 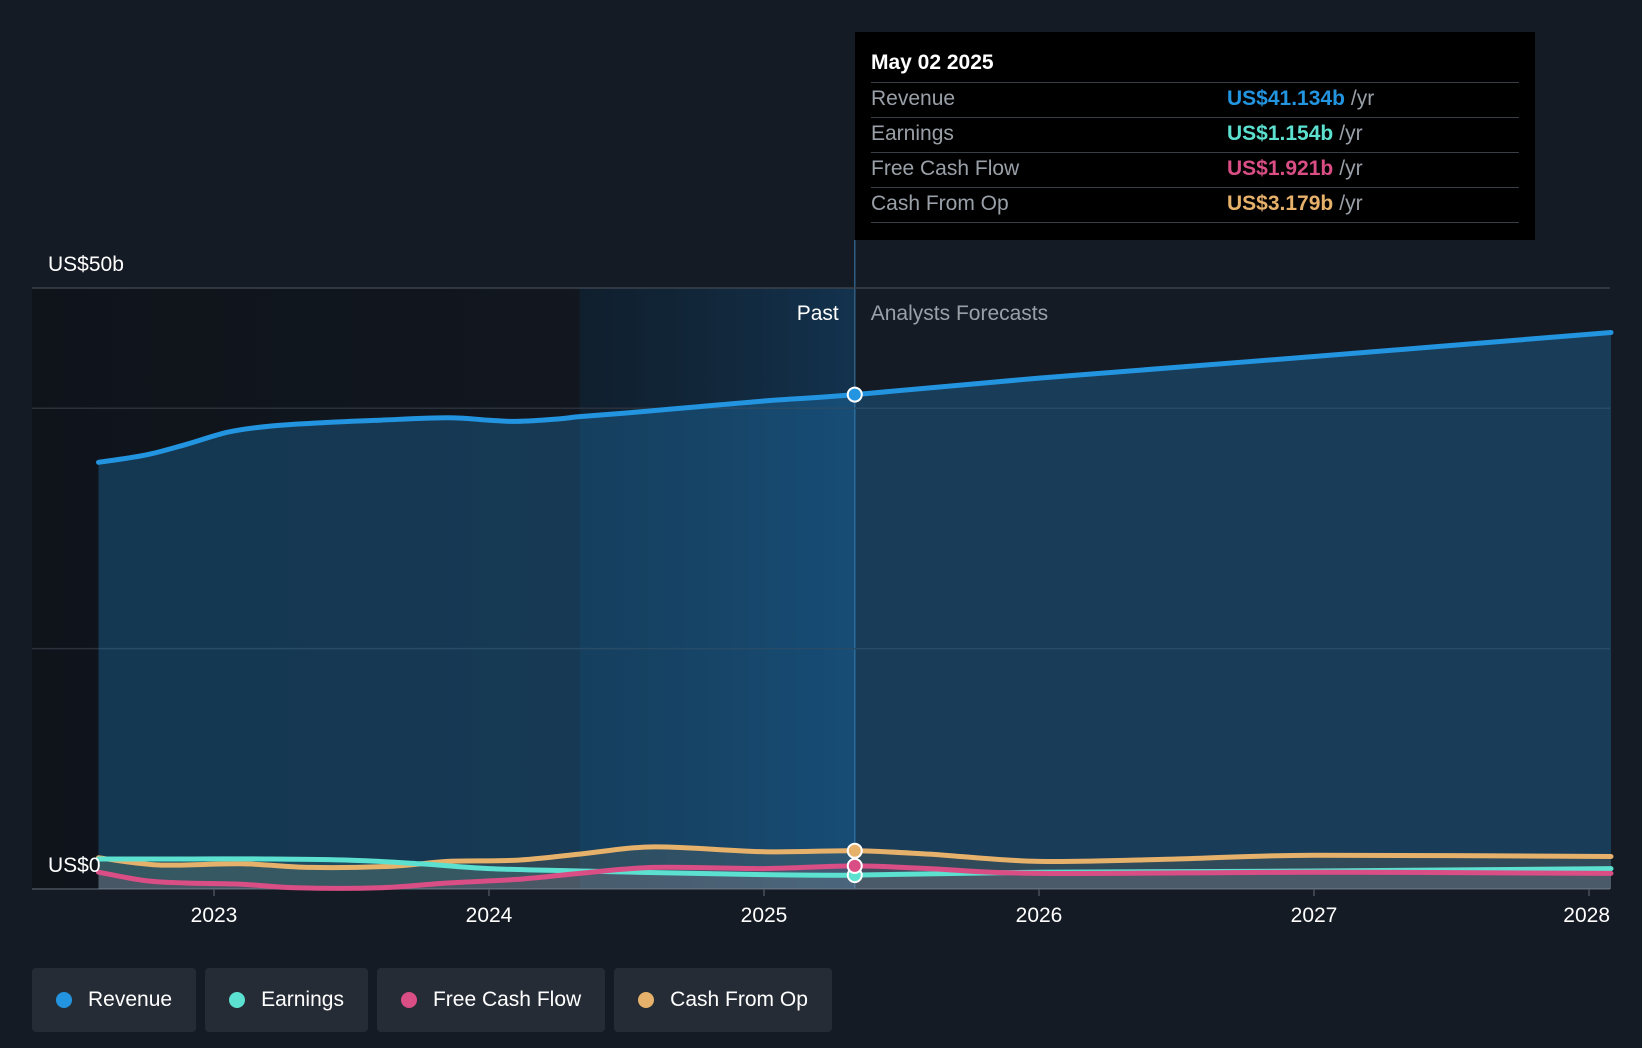 What do you see at coordinates (1280, 133) in the screenshot?
I see `tooltip-value: US$1.154b` at bounding box center [1280, 133].